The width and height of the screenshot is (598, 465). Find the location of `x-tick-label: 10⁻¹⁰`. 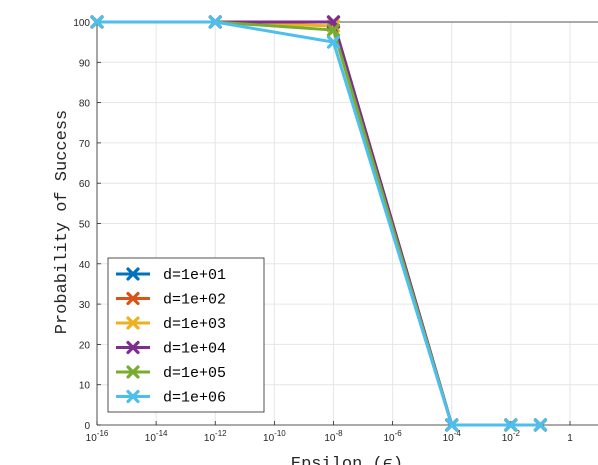

x-tick-label: 10⁻¹⁰ is located at coordinates (274, 436).